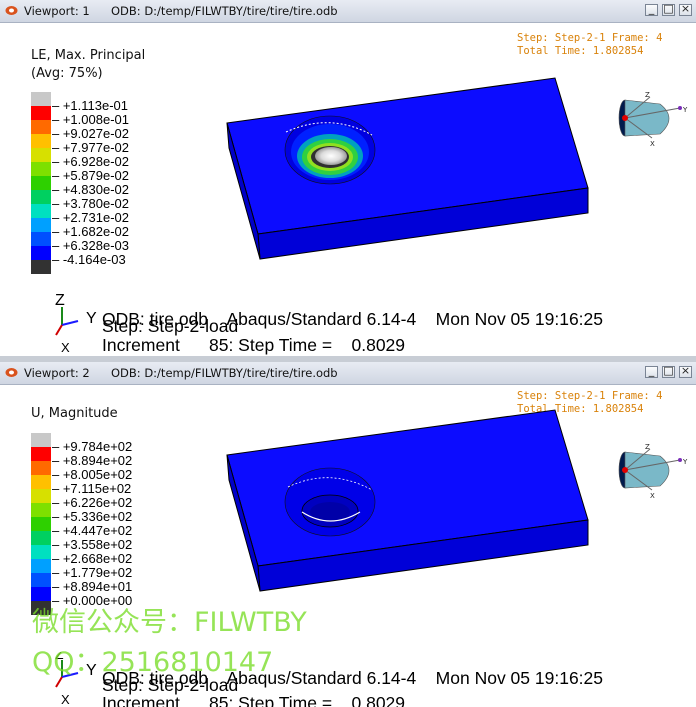 This screenshot has height=707, width=696. I want to click on legend-value: – +4.830e-02, so click(90, 189).